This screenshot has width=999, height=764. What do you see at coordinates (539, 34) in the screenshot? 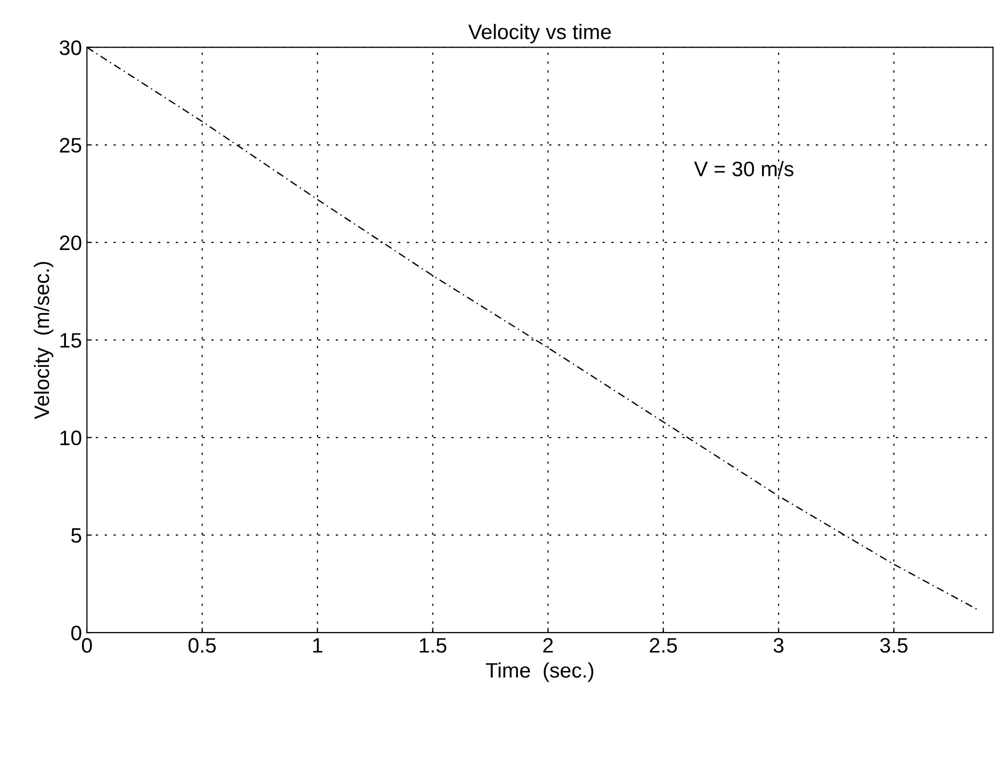
I see `chart-title: Velocity vs time` at bounding box center [539, 34].